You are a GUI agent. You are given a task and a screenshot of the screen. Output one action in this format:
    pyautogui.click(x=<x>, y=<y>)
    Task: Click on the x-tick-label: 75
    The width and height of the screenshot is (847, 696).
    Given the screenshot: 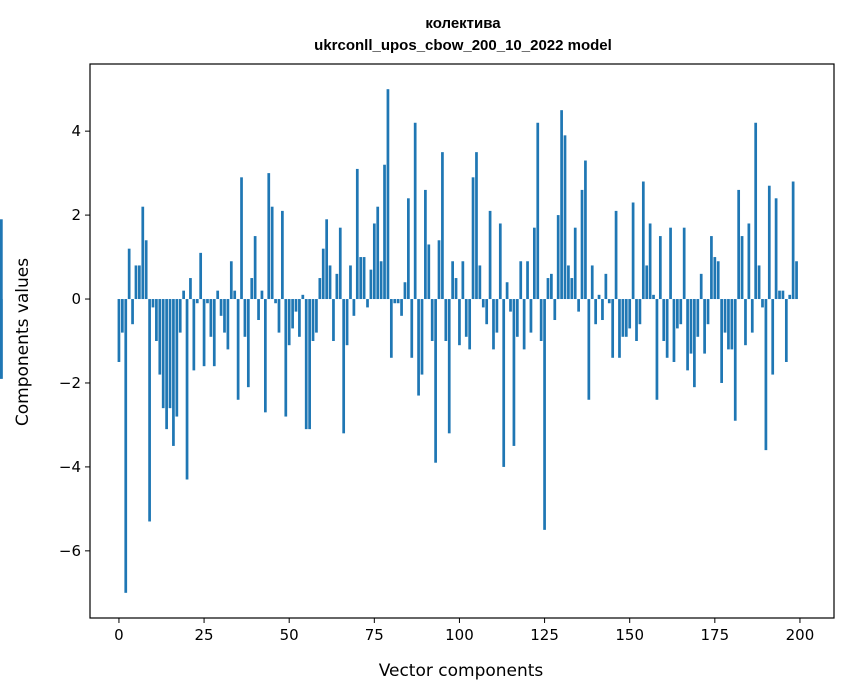 What is the action you would take?
    pyautogui.click(x=374, y=635)
    